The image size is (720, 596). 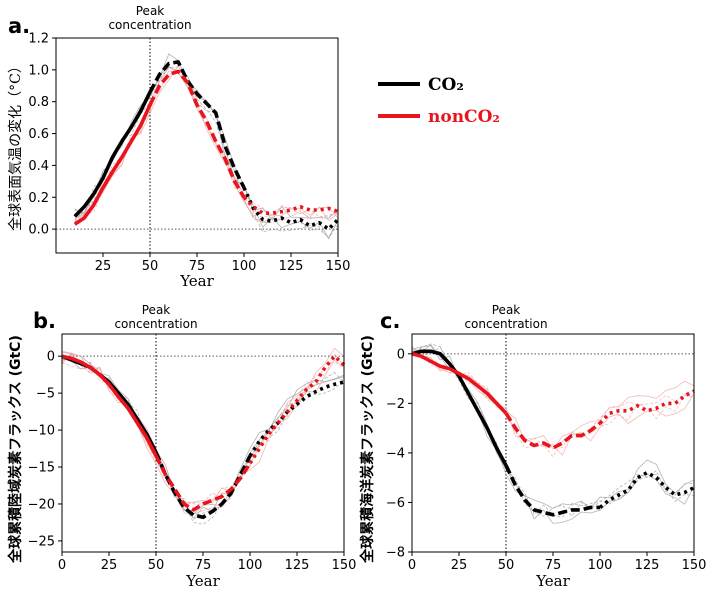 I want to click on panel-c-nonco2-line-decline, so click(x=553, y=431).